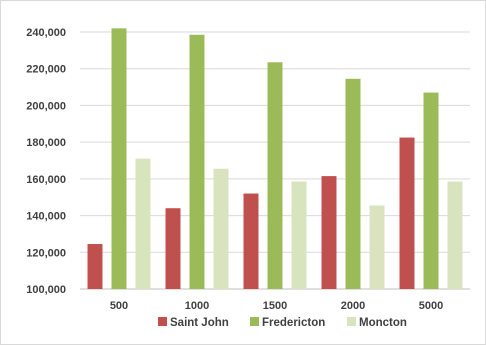 This screenshot has width=486, height=345. I want to click on legend: Saint John Fredericton Moncton, so click(282, 323).